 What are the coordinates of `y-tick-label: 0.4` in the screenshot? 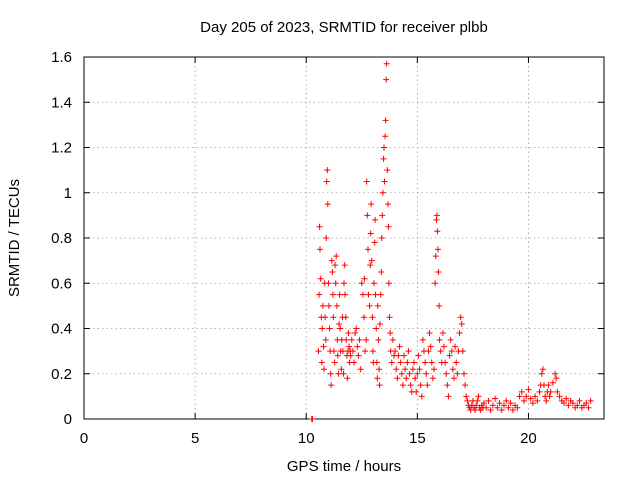 It's located at (61, 329).